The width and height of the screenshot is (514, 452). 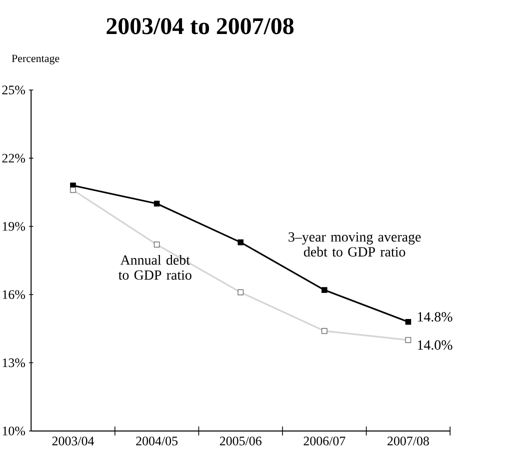 I want to click on y-tick-label: 19%, so click(x=14, y=226).